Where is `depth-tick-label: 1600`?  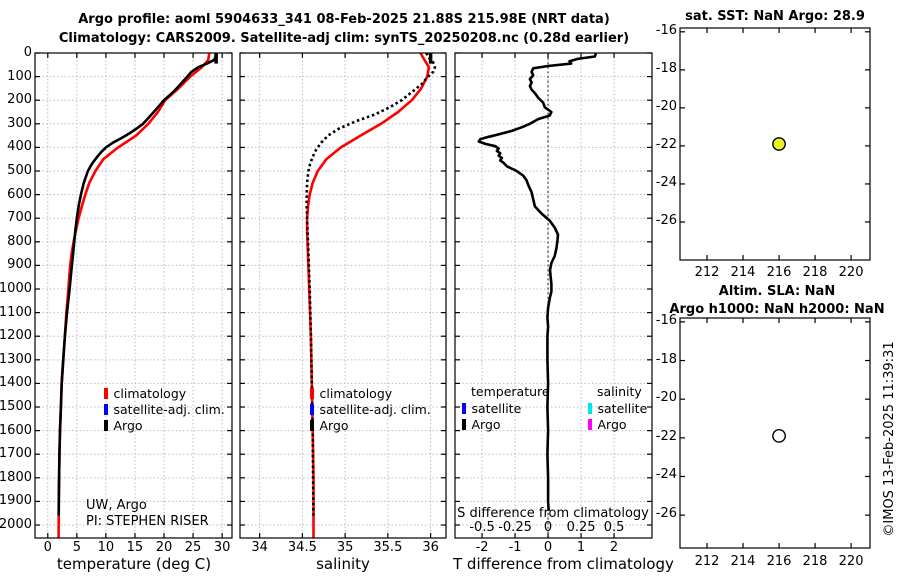 depth-tick-label: 1600 is located at coordinates (16, 430).